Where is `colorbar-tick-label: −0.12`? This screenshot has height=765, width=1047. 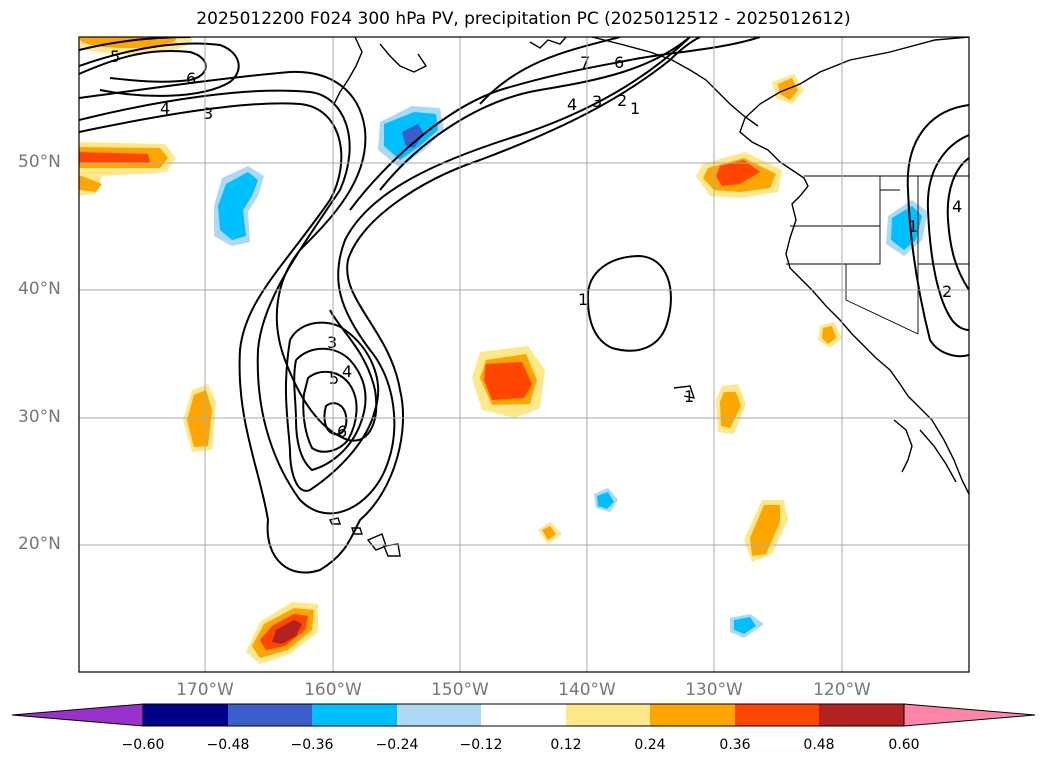
colorbar-tick-label: −0.12 is located at coordinates (481, 745).